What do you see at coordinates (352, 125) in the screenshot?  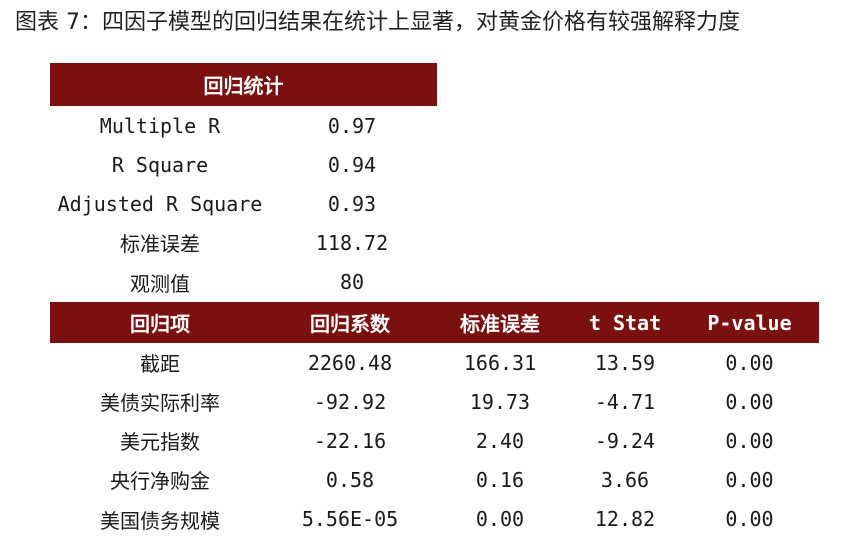 I see `stat-value: 0.97` at bounding box center [352, 125].